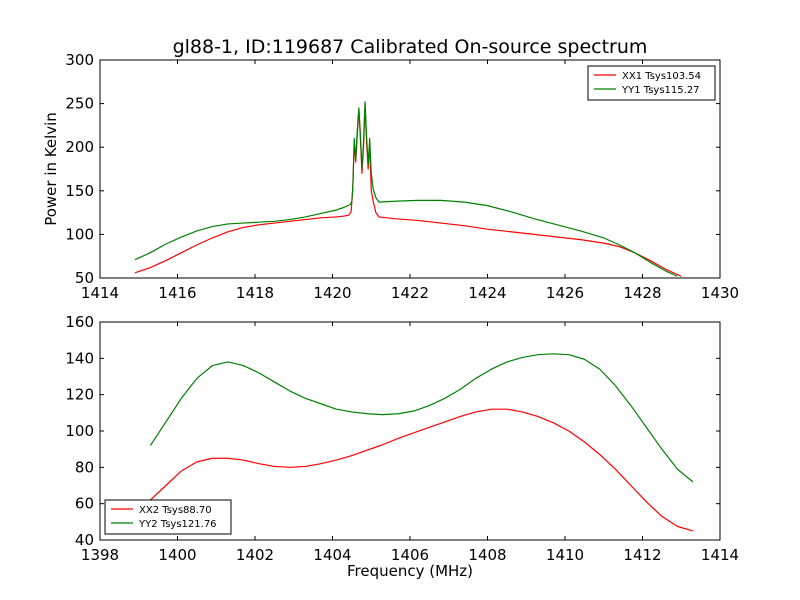 This screenshot has width=800, height=600. I want to click on y-axis-label: Power in Kelvin, so click(51, 169).